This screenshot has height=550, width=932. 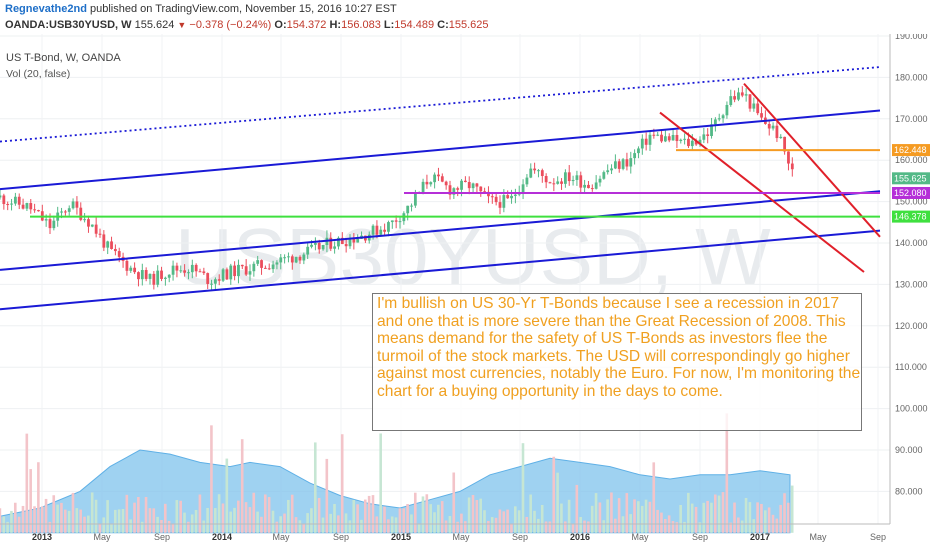 What do you see at coordinates (280, 25) in the screenshot?
I see `open-label: O:` at bounding box center [280, 25].